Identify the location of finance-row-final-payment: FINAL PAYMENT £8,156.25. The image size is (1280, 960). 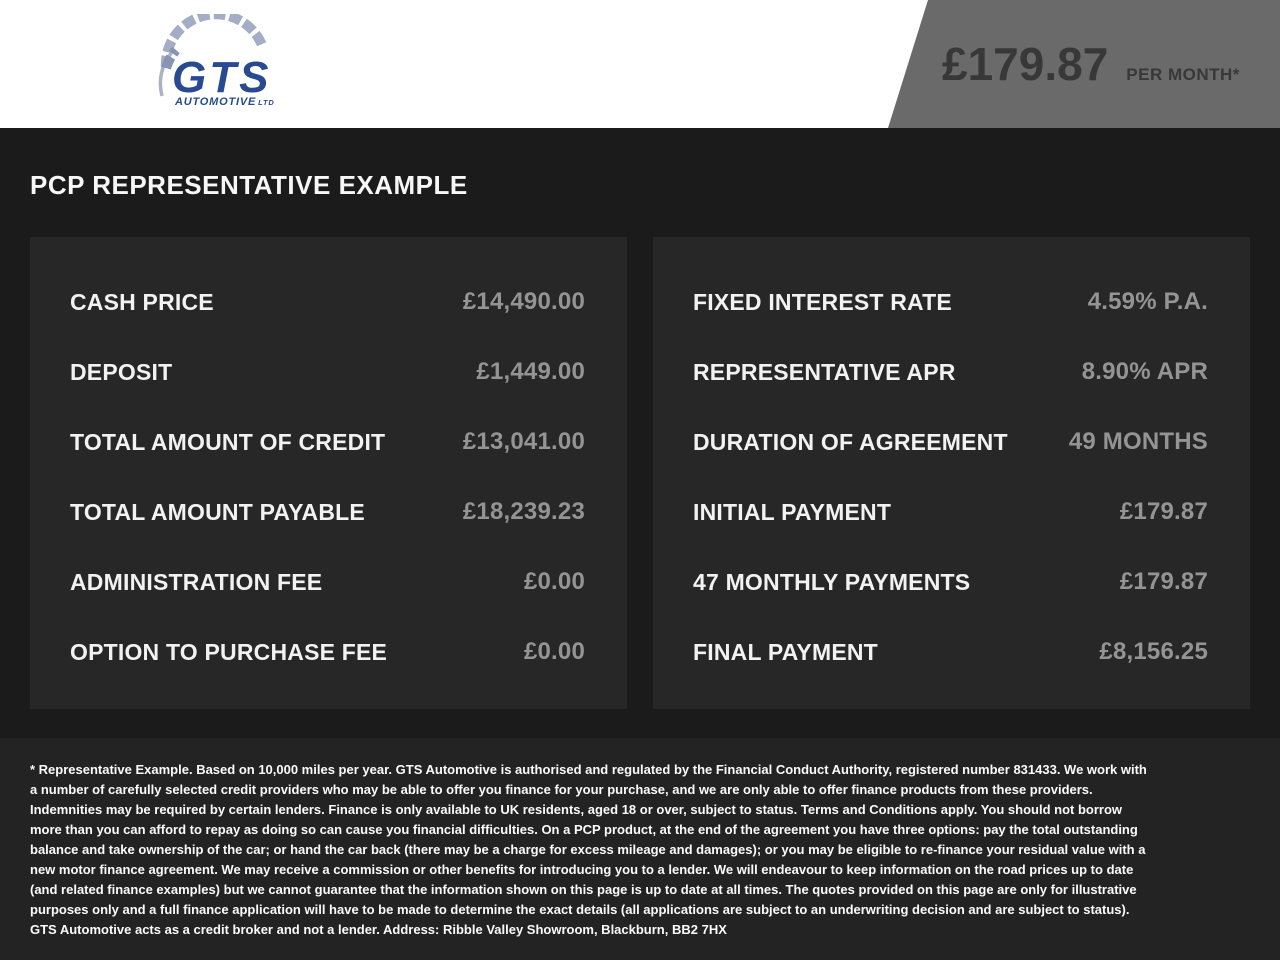
(950, 652).